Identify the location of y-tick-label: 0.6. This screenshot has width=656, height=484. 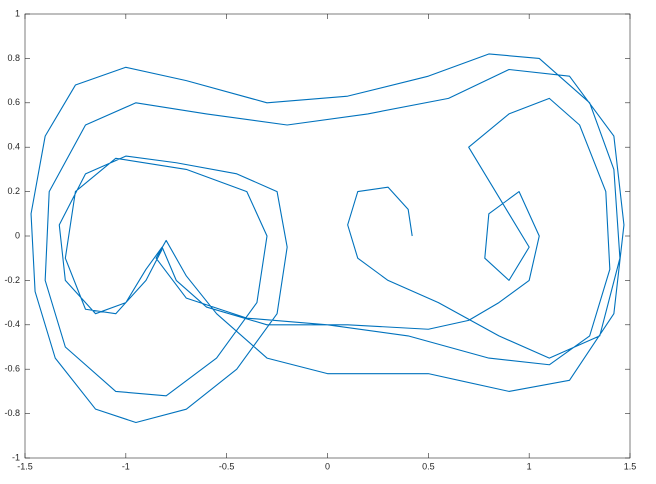
(13, 102).